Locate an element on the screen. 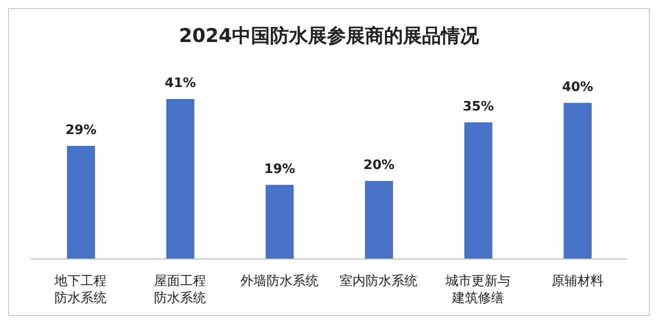 The height and width of the screenshot is (324, 660). chart-title: 2024中国防水展参展商的展品情况 is located at coordinates (329, 36).